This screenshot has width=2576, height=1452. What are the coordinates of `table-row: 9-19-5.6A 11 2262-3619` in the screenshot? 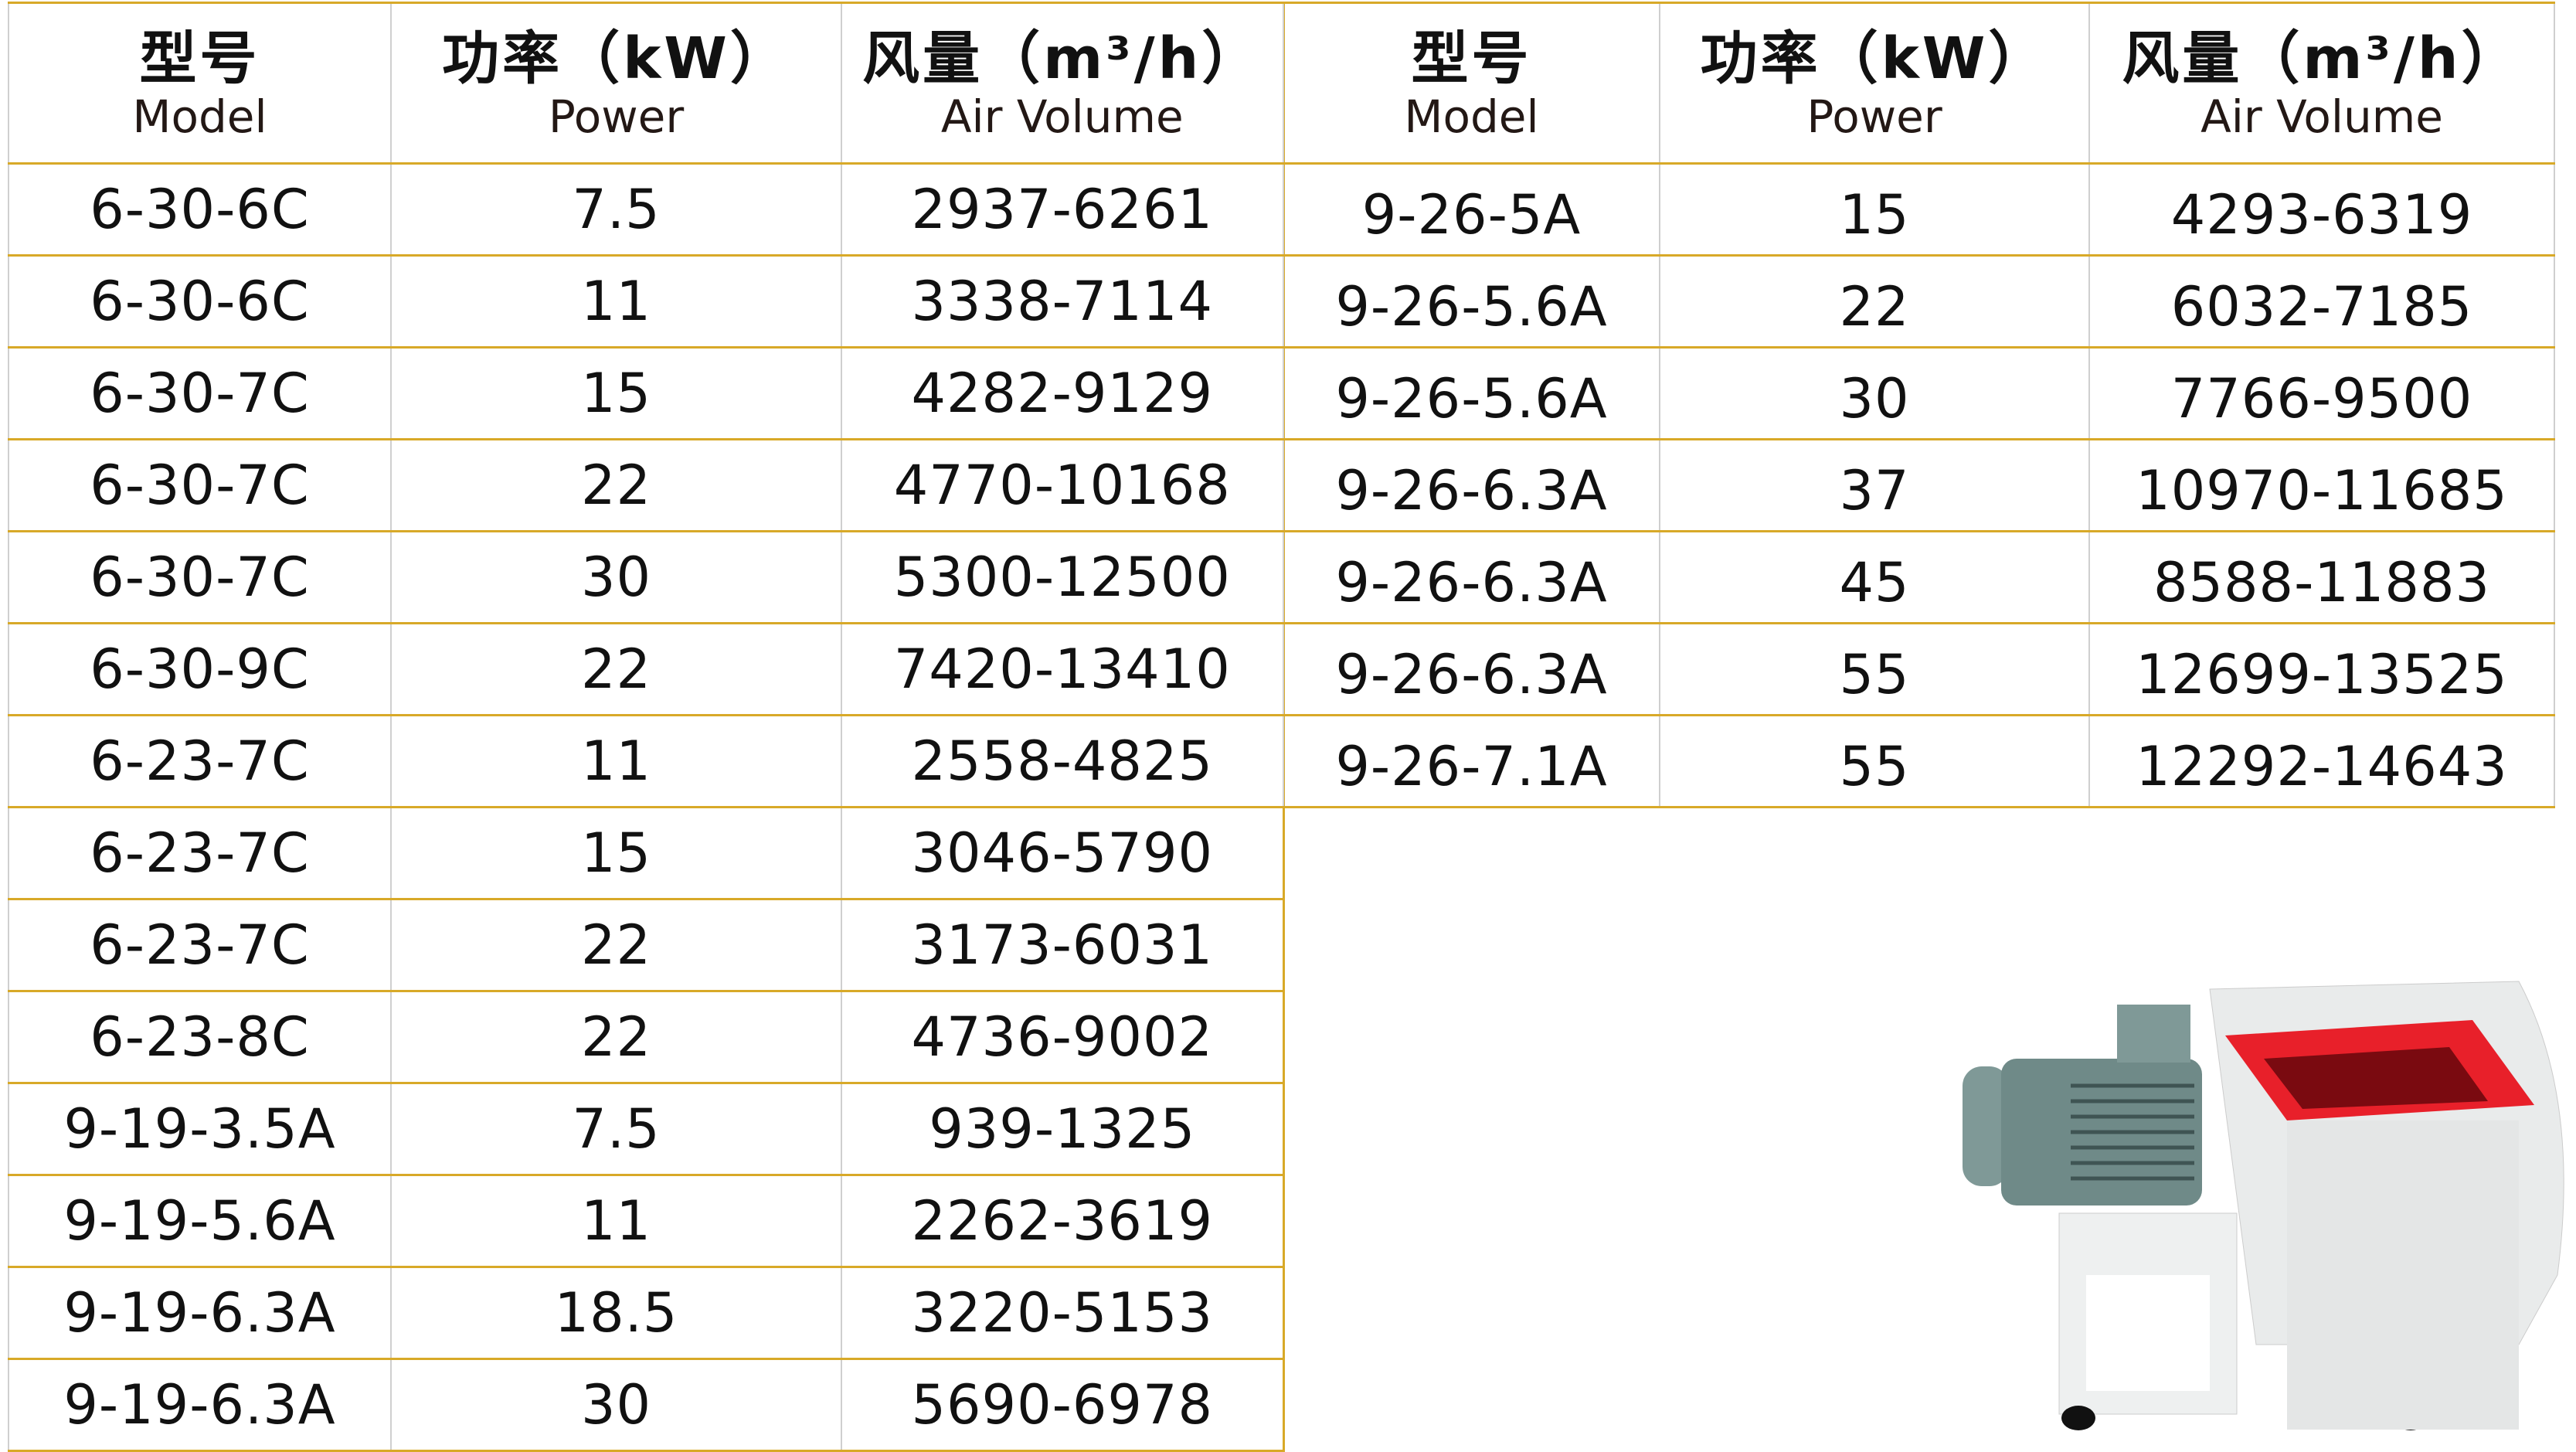 It's located at (646, 1221).